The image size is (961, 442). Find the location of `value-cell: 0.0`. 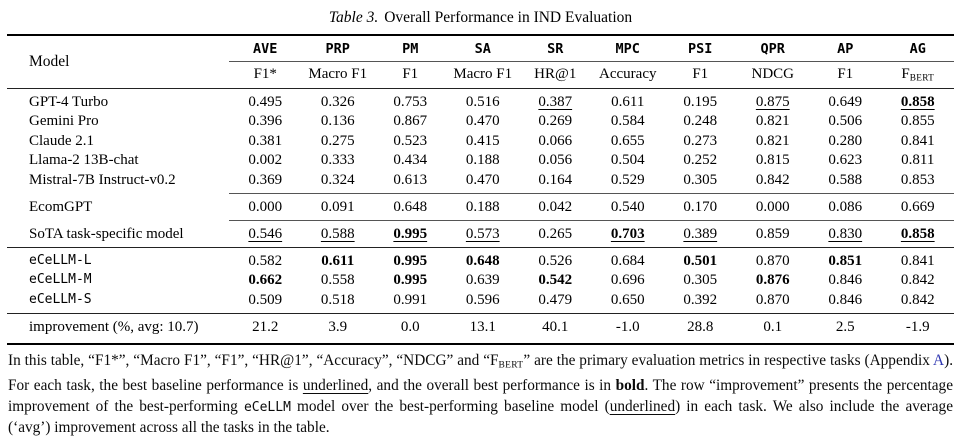

value-cell: 0.0 is located at coordinates (410, 326).